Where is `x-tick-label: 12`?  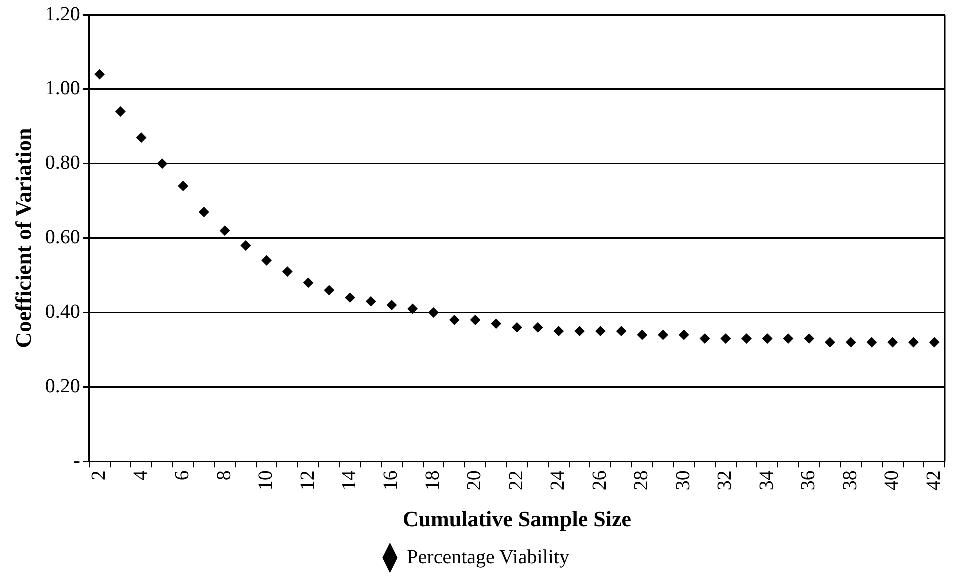 x-tick-label: 12 is located at coordinates (307, 480).